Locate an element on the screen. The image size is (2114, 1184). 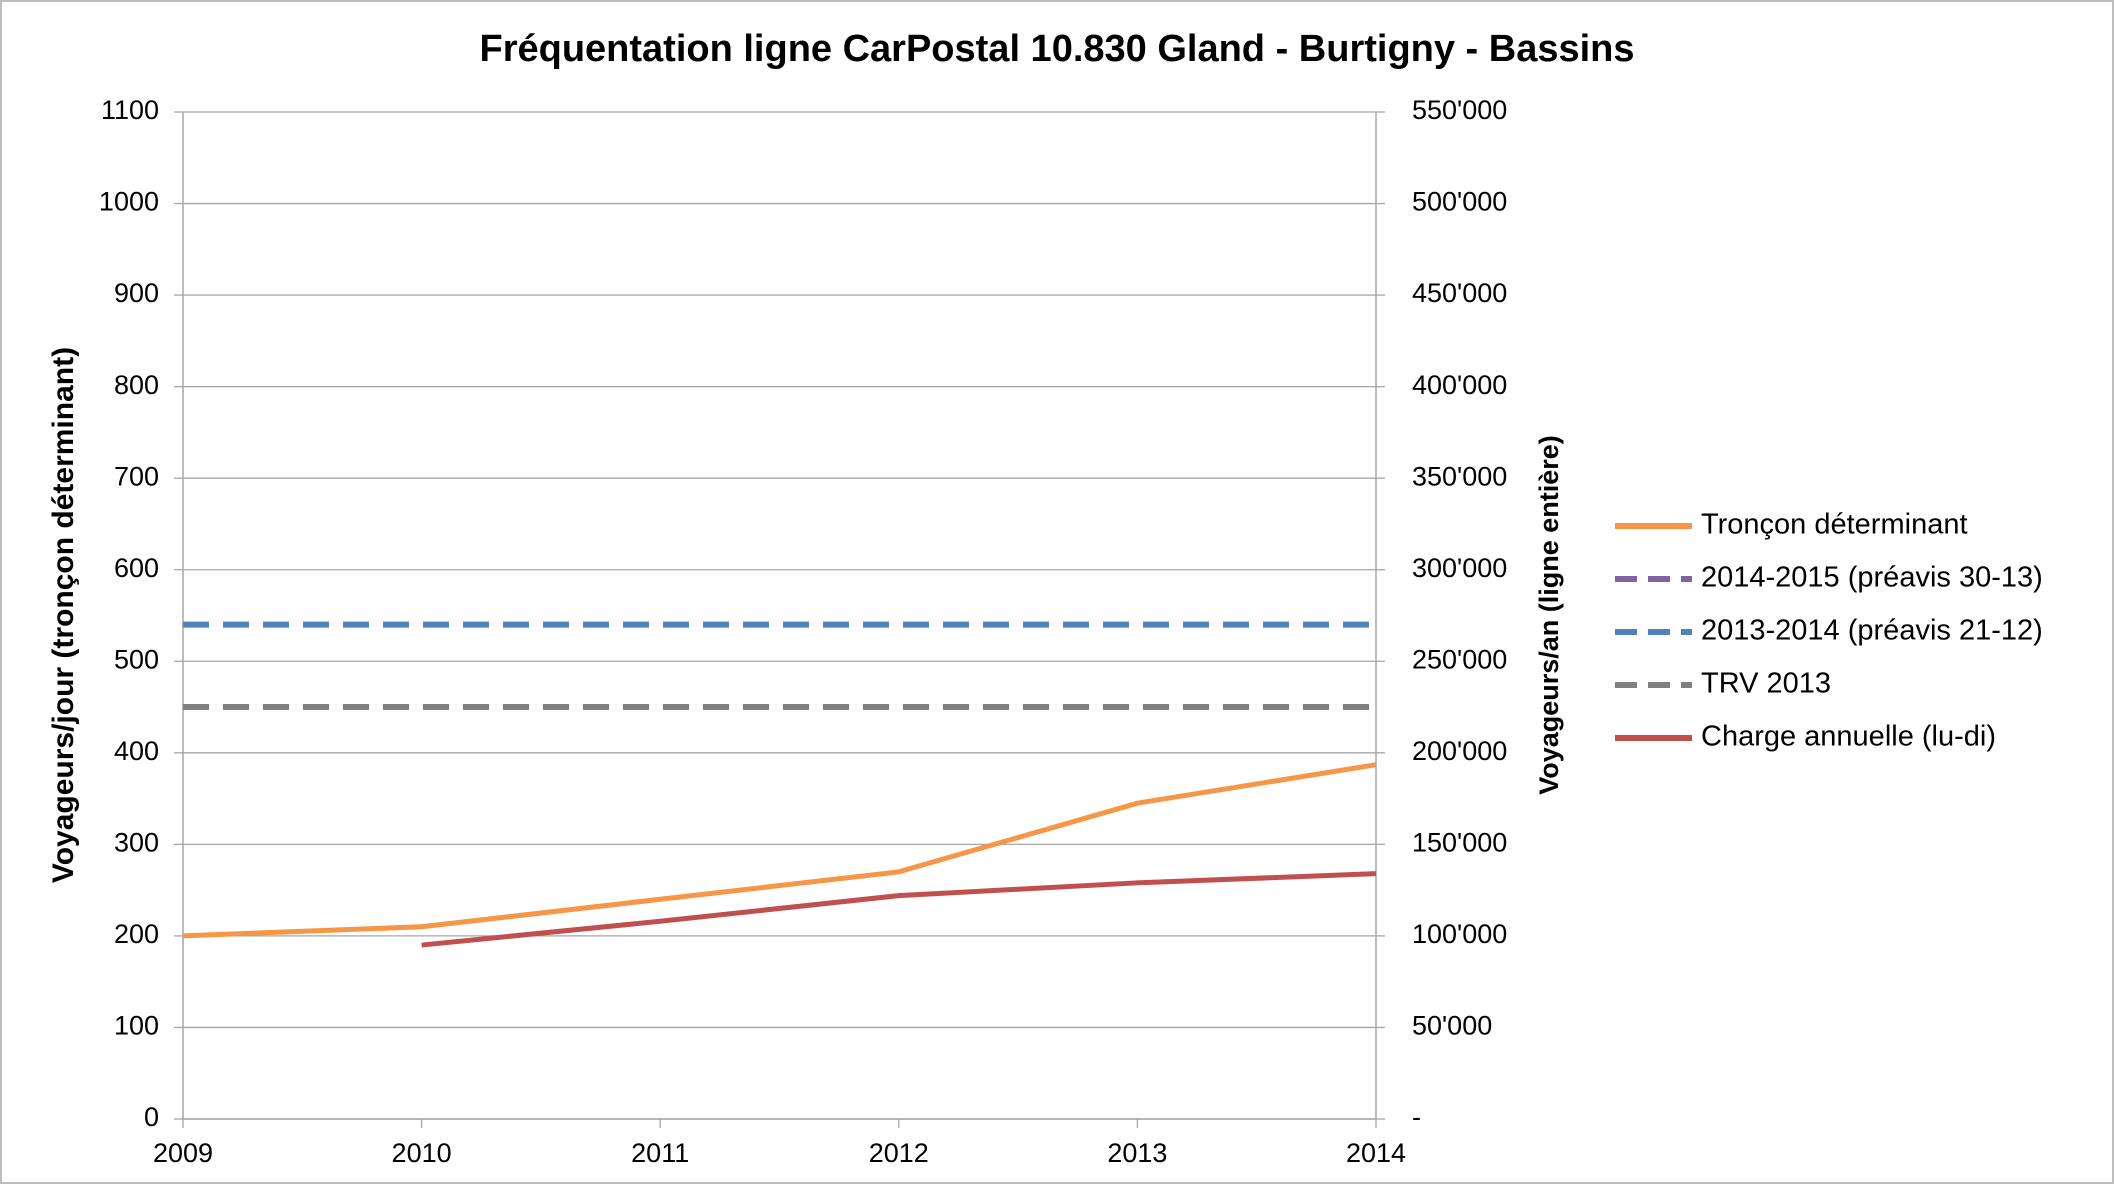
y-tick-label: 300 is located at coordinates (136, 842).